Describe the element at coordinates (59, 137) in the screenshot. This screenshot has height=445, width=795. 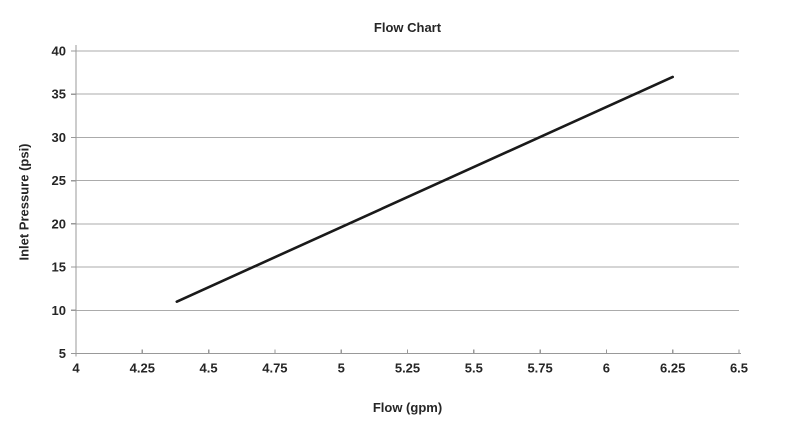
I see `y-tick-label: 30` at that location.